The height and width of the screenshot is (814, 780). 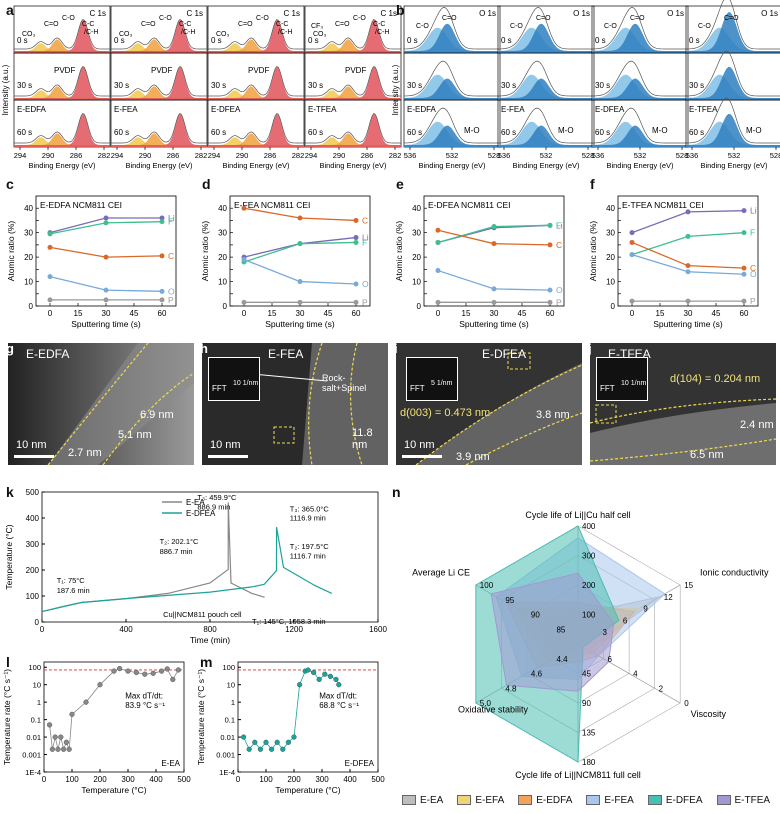 I want to click on panel-letter-h: h, so click(x=205, y=349).